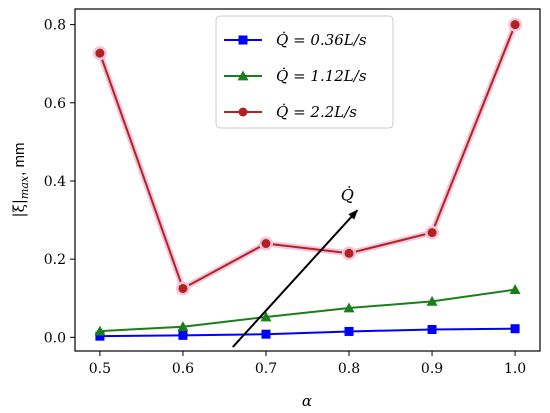 This screenshot has width=550, height=413. I want to click on x-tick-label: 0.8, so click(349, 369).